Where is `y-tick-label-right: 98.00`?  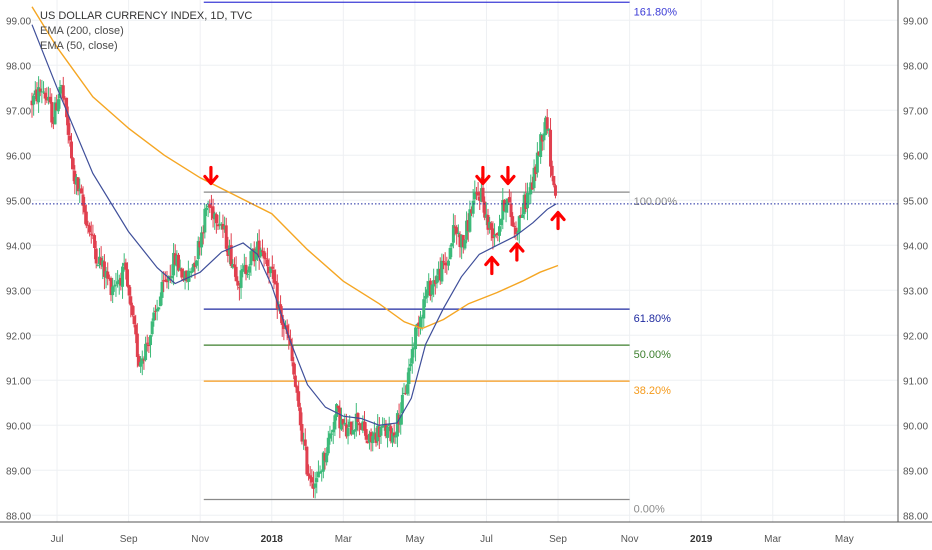
y-tick-label-right: 98.00 is located at coordinates (915, 66).